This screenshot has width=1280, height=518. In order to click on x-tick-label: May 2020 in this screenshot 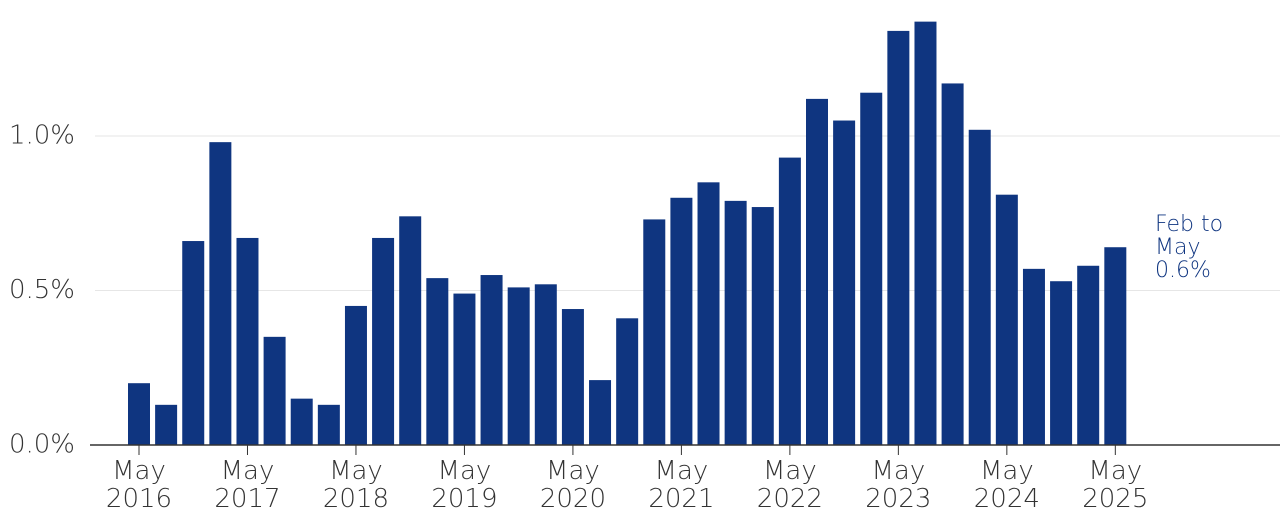, I will do `click(573, 485)`.